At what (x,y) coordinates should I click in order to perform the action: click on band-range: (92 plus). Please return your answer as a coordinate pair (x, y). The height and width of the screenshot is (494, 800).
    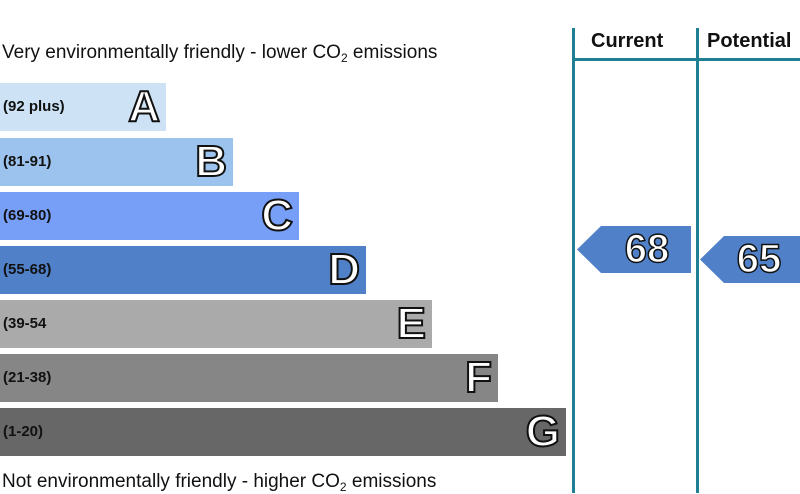
    Looking at the image, I should click on (34, 106).